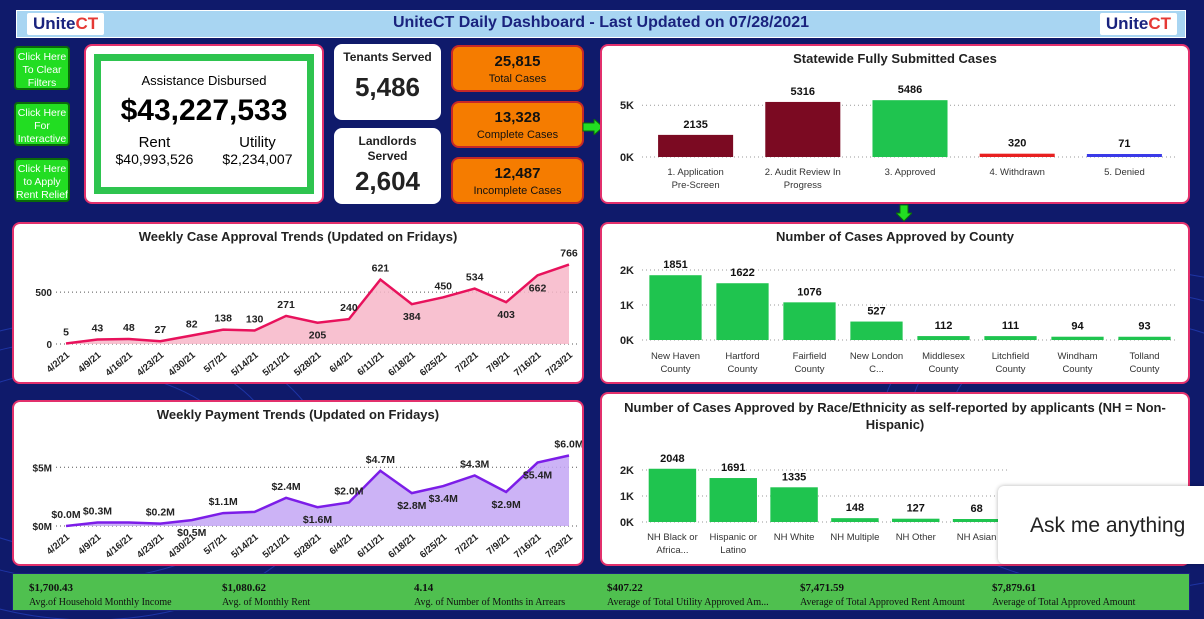  I want to click on x-tick-label: 4/16/21, so click(119, 545).